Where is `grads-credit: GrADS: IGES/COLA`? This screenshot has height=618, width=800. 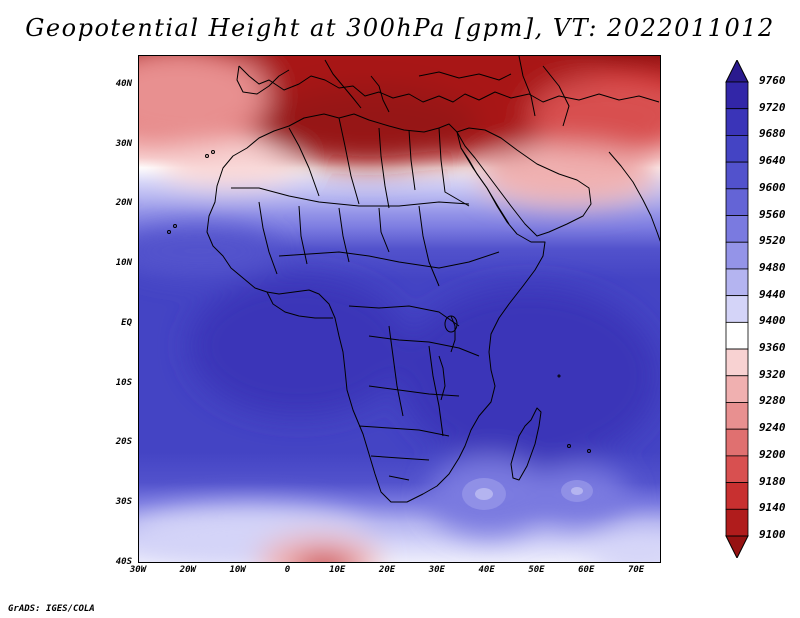 grads-credit: GrADS: IGES/COLA is located at coordinates (51, 609).